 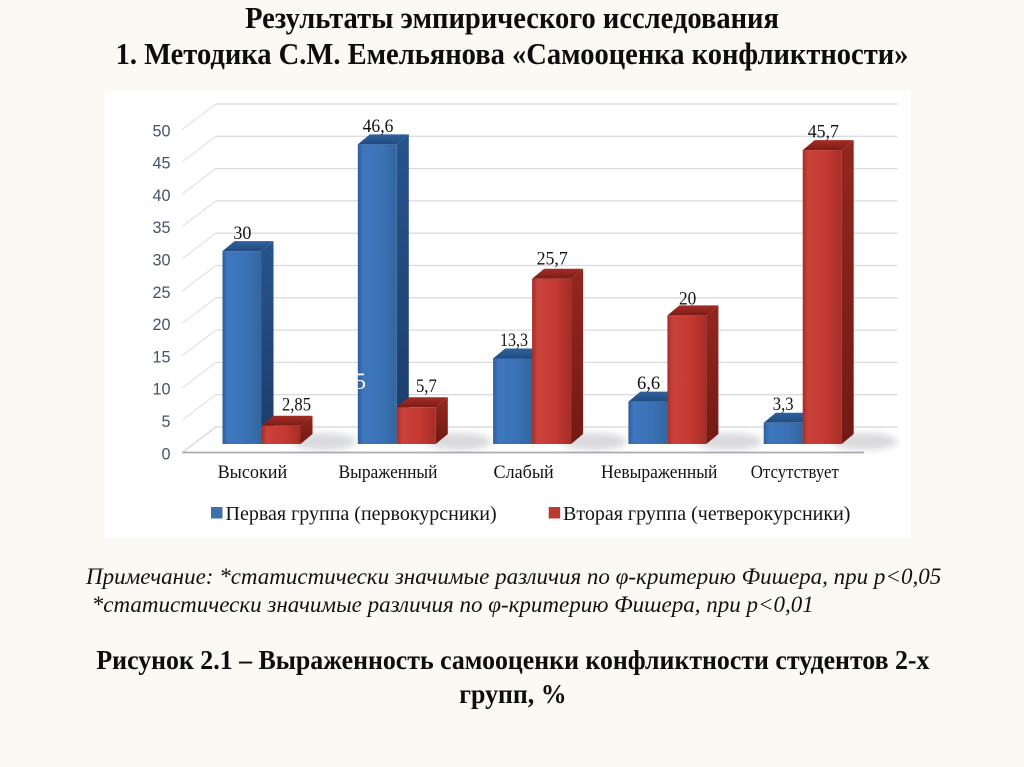 I want to click on svg-text: 46,6, so click(x=378, y=126).